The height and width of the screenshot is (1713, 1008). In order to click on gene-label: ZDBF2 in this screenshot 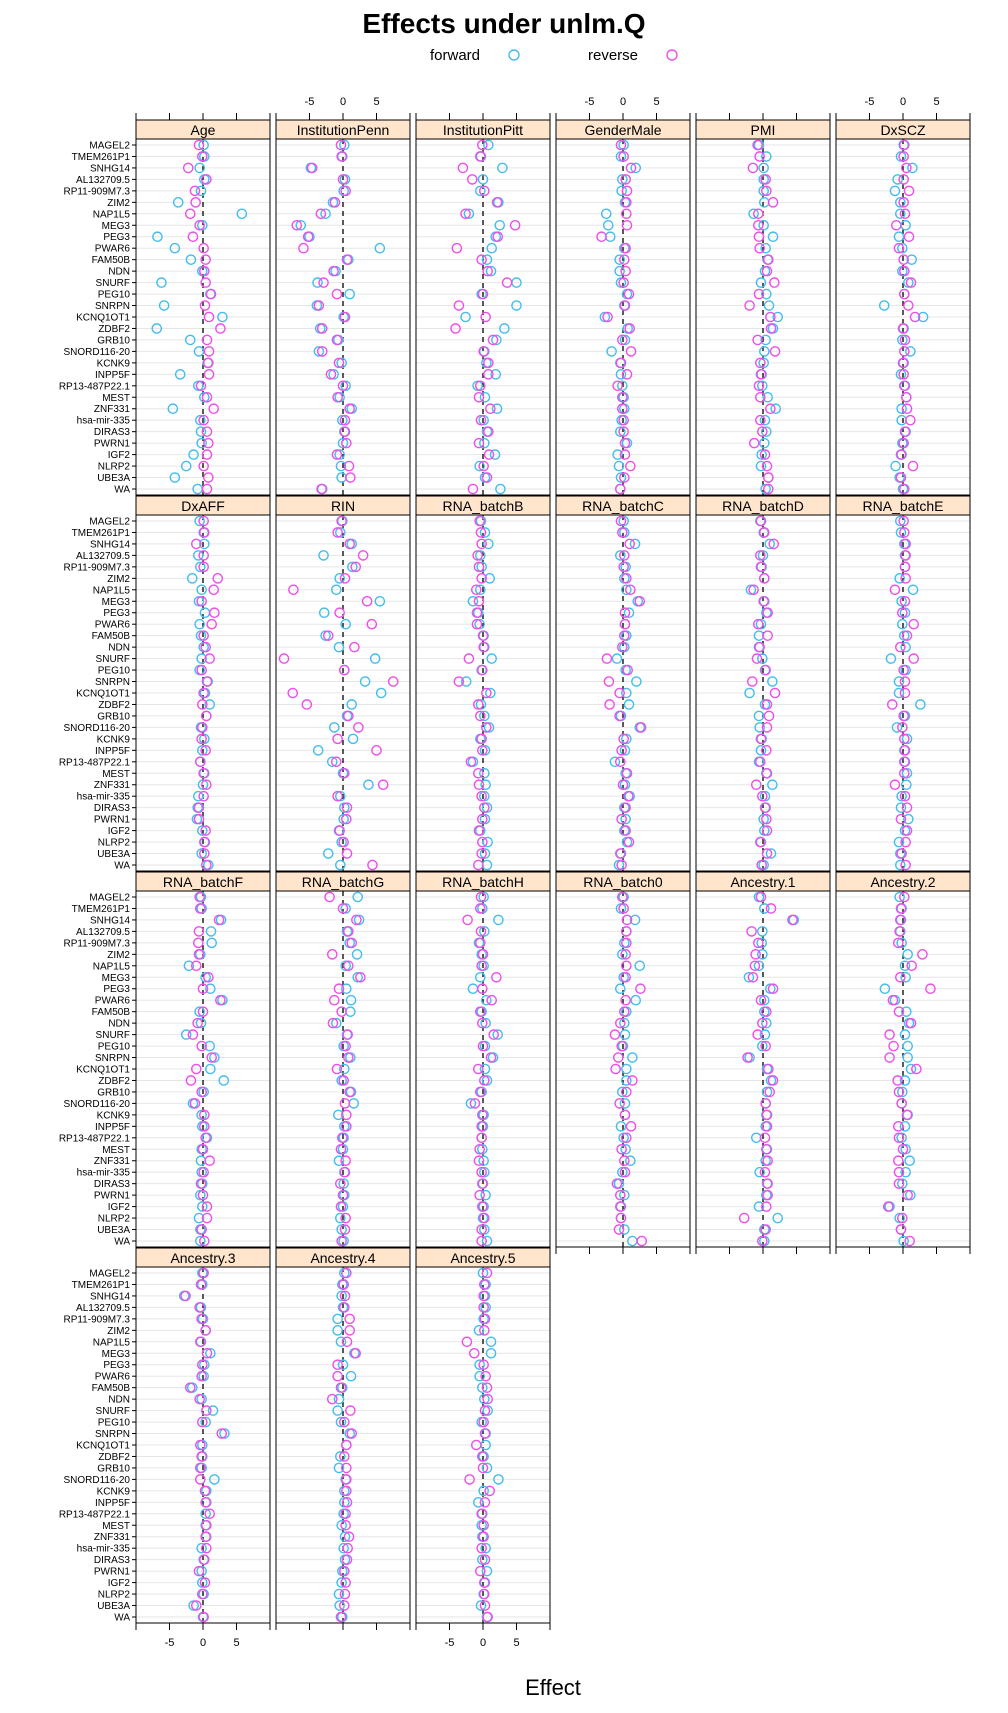, I will do `click(114, 1457)`.